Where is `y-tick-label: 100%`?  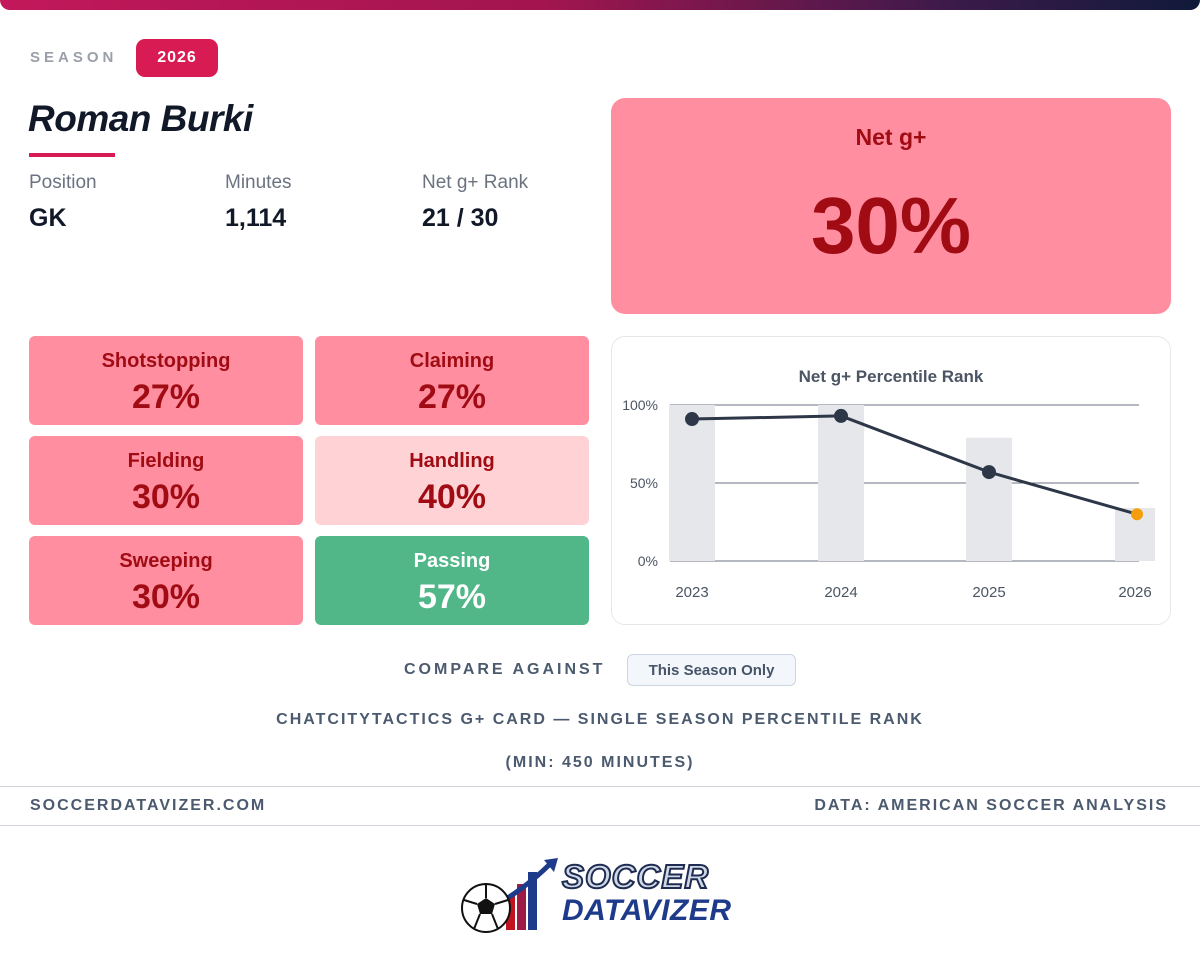 y-tick-label: 100% is located at coordinates (640, 405).